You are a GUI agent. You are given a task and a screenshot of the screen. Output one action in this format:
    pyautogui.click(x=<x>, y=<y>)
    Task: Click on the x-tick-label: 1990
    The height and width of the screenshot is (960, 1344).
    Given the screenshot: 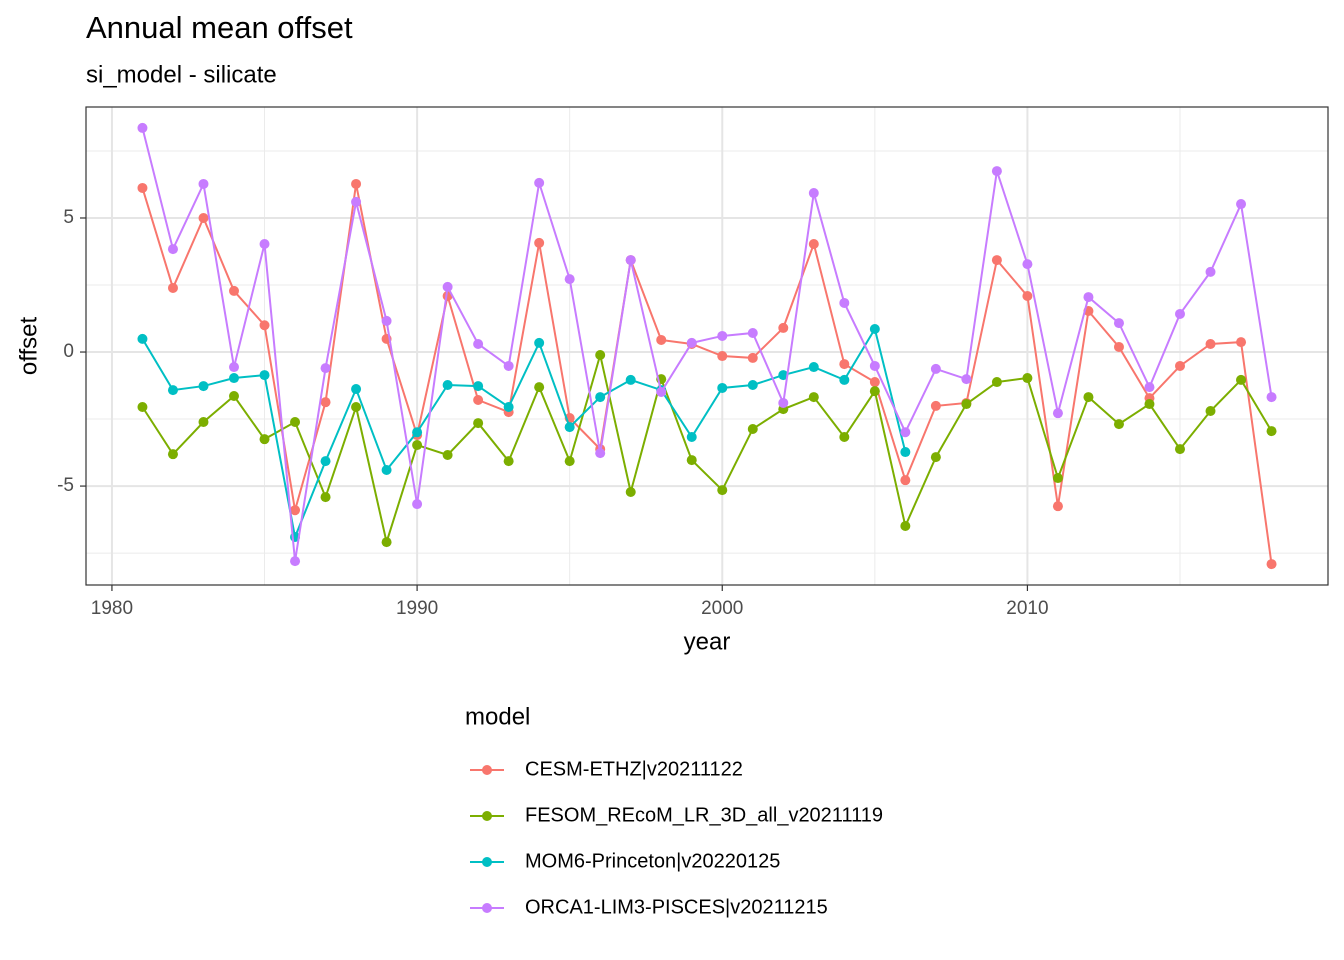 What is the action you would take?
    pyautogui.click(x=417, y=608)
    